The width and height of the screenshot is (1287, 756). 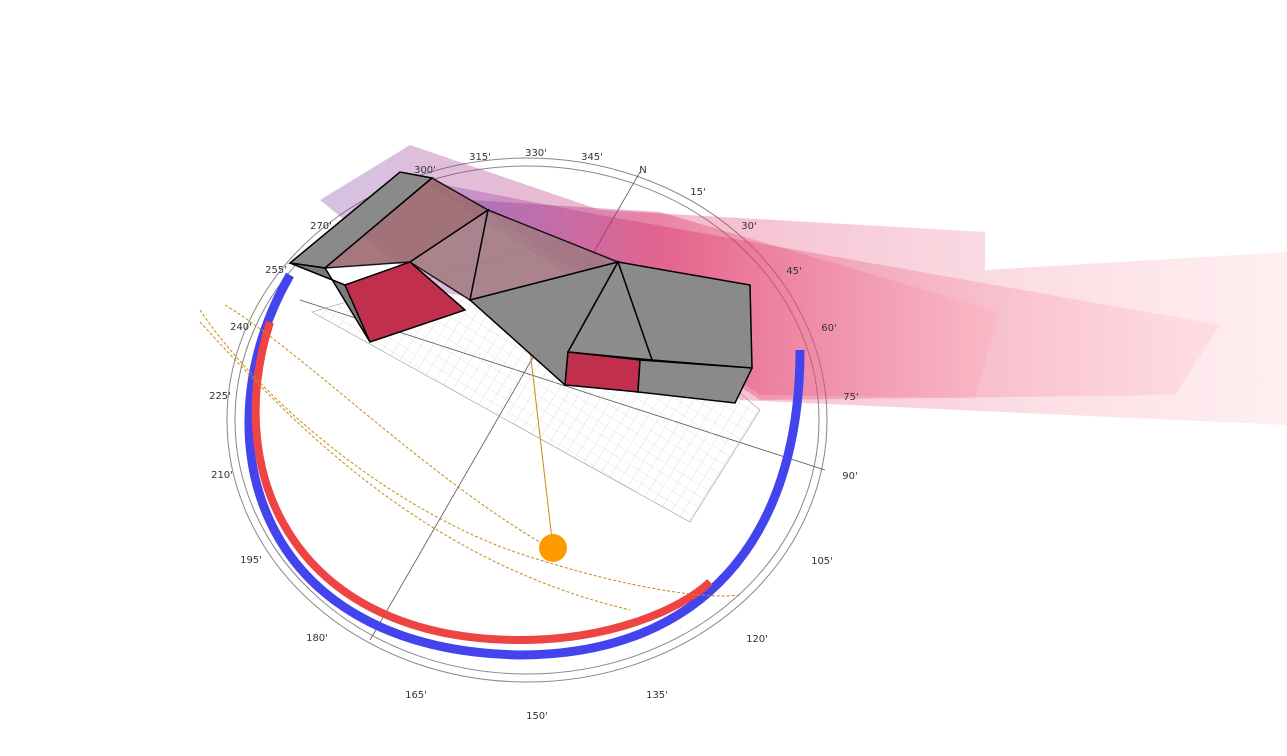 What do you see at coordinates (537, 716) in the screenshot?
I see `compass-label: 150'` at bounding box center [537, 716].